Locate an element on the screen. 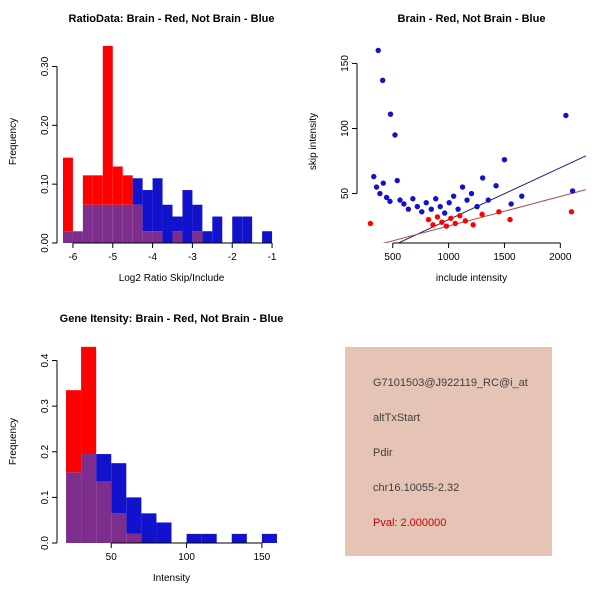  y-axis-label: skip intensity is located at coordinates (313, 141).